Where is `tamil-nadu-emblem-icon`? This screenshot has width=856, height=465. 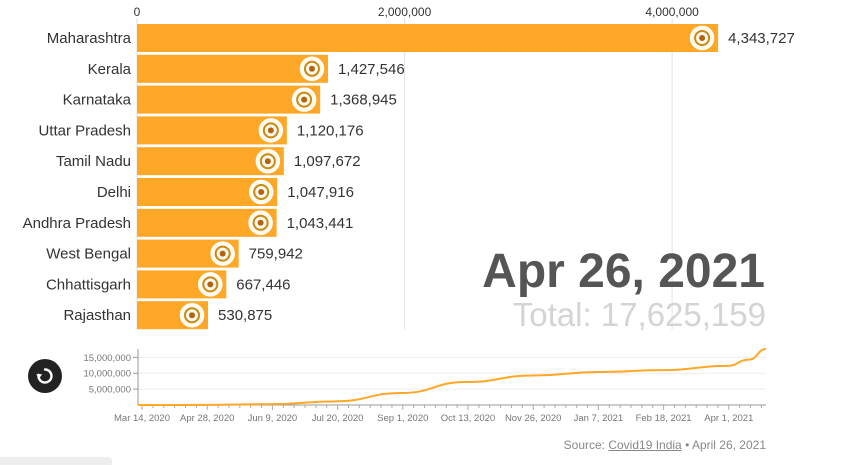
tamil-nadu-emblem-icon is located at coordinates (268, 161).